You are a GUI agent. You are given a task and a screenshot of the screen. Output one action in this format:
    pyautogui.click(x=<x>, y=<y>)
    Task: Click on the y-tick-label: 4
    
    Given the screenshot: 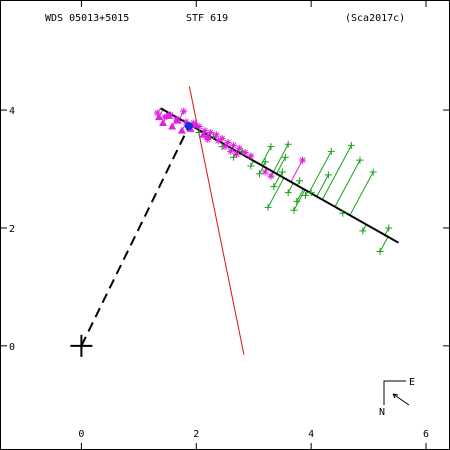 What is the action you would take?
    pyautogui.click(x=12, y=111)
    